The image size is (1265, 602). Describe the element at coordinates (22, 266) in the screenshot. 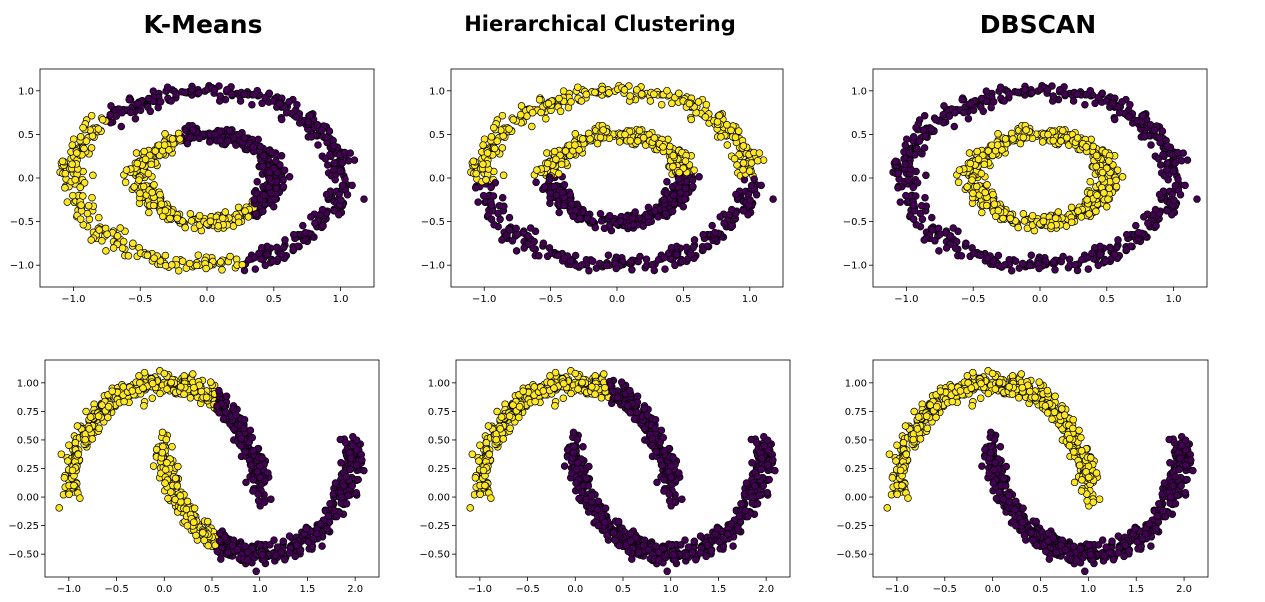

I see `y-tick-label: −1.0` at that location.